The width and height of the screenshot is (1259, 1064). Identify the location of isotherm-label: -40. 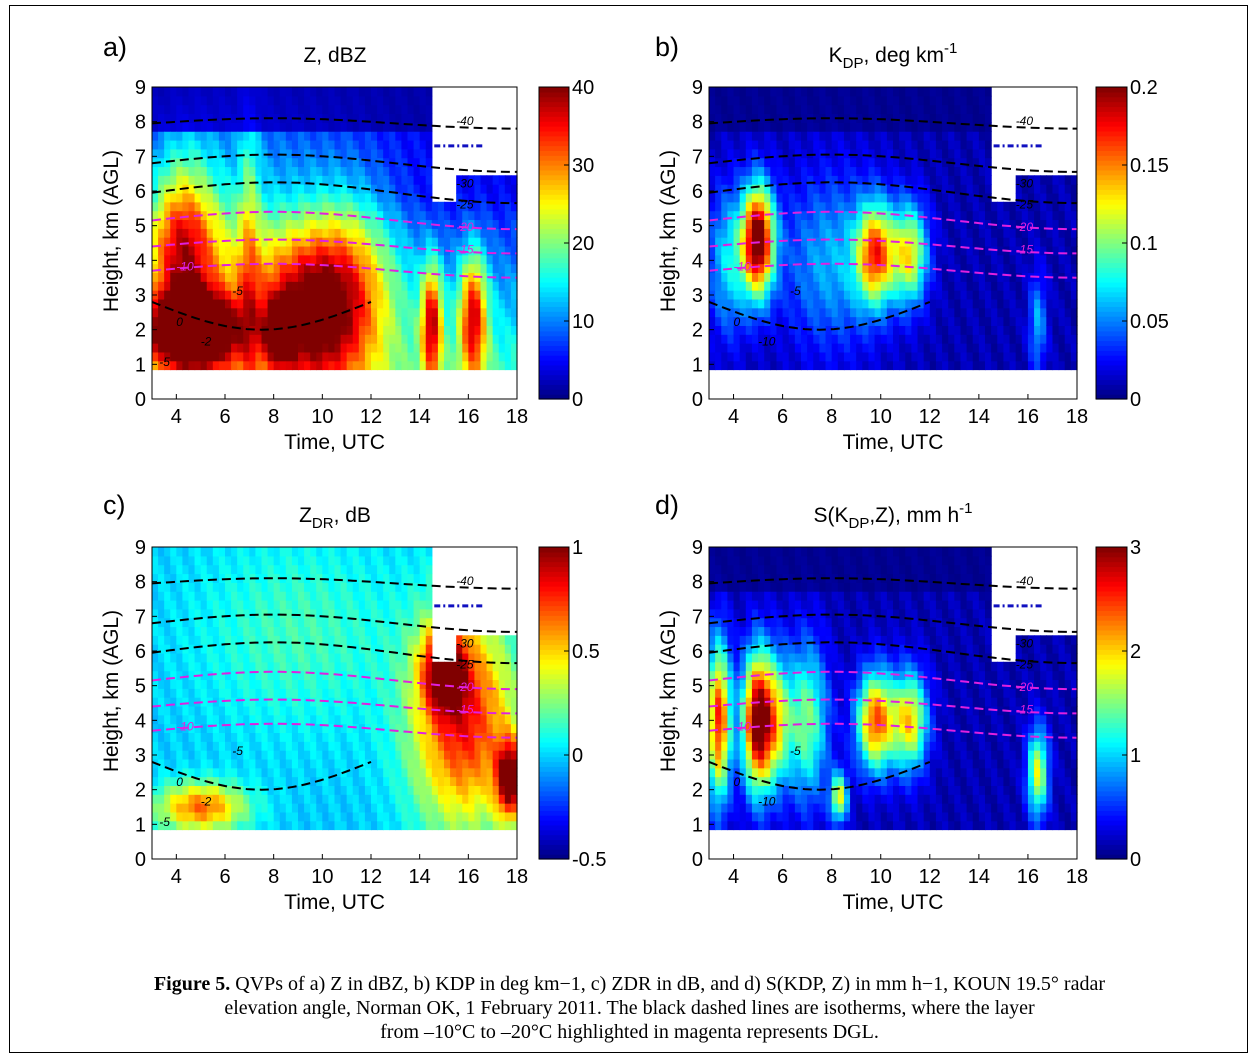
(1025, 121).